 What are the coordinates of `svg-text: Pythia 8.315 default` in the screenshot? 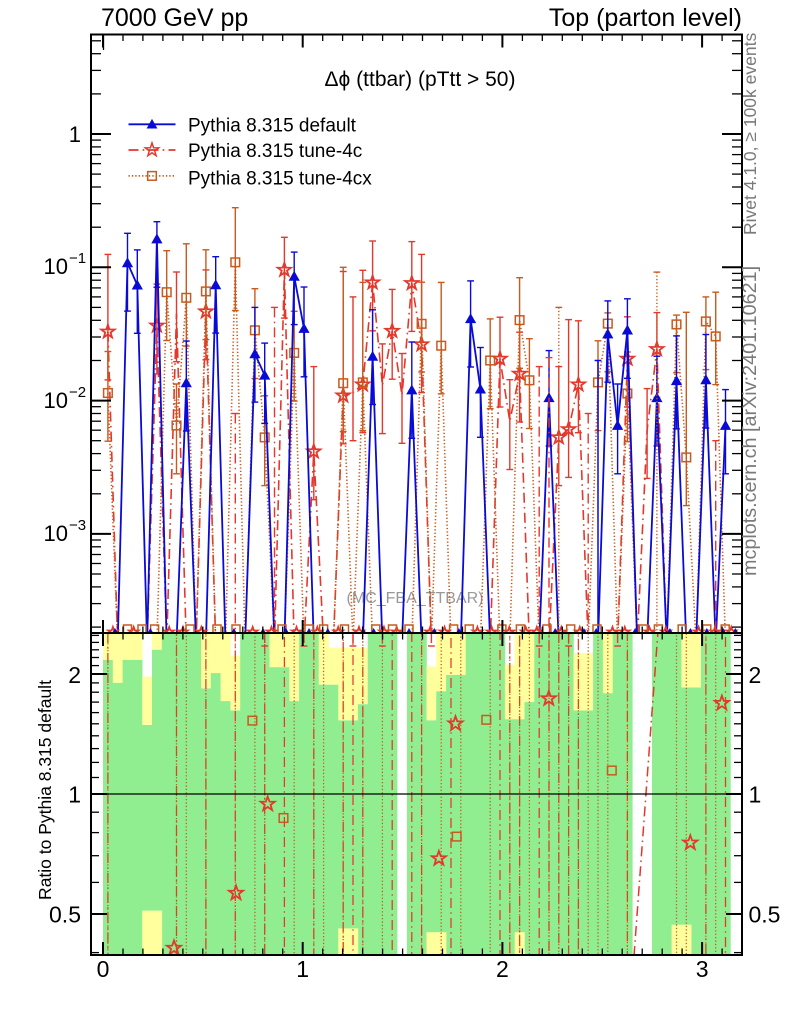 It's located at (272, 126).